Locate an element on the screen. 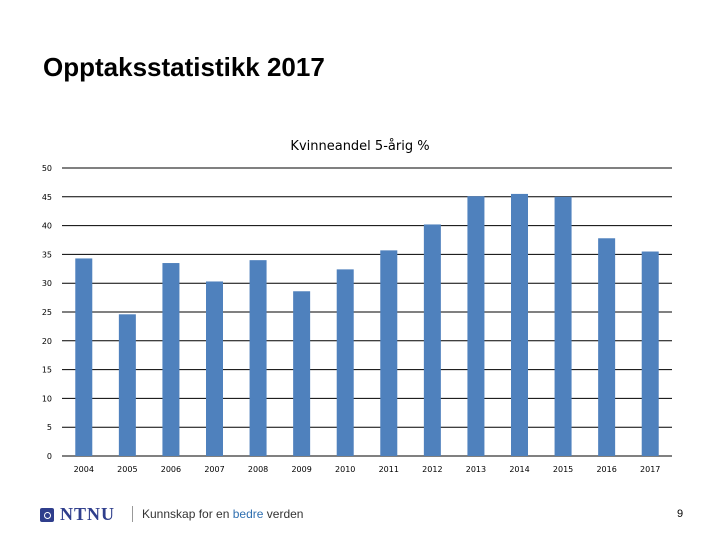 This screenshot has height=540, width=720. x-tick-label: 2009 is located at coordinates (301, 469).